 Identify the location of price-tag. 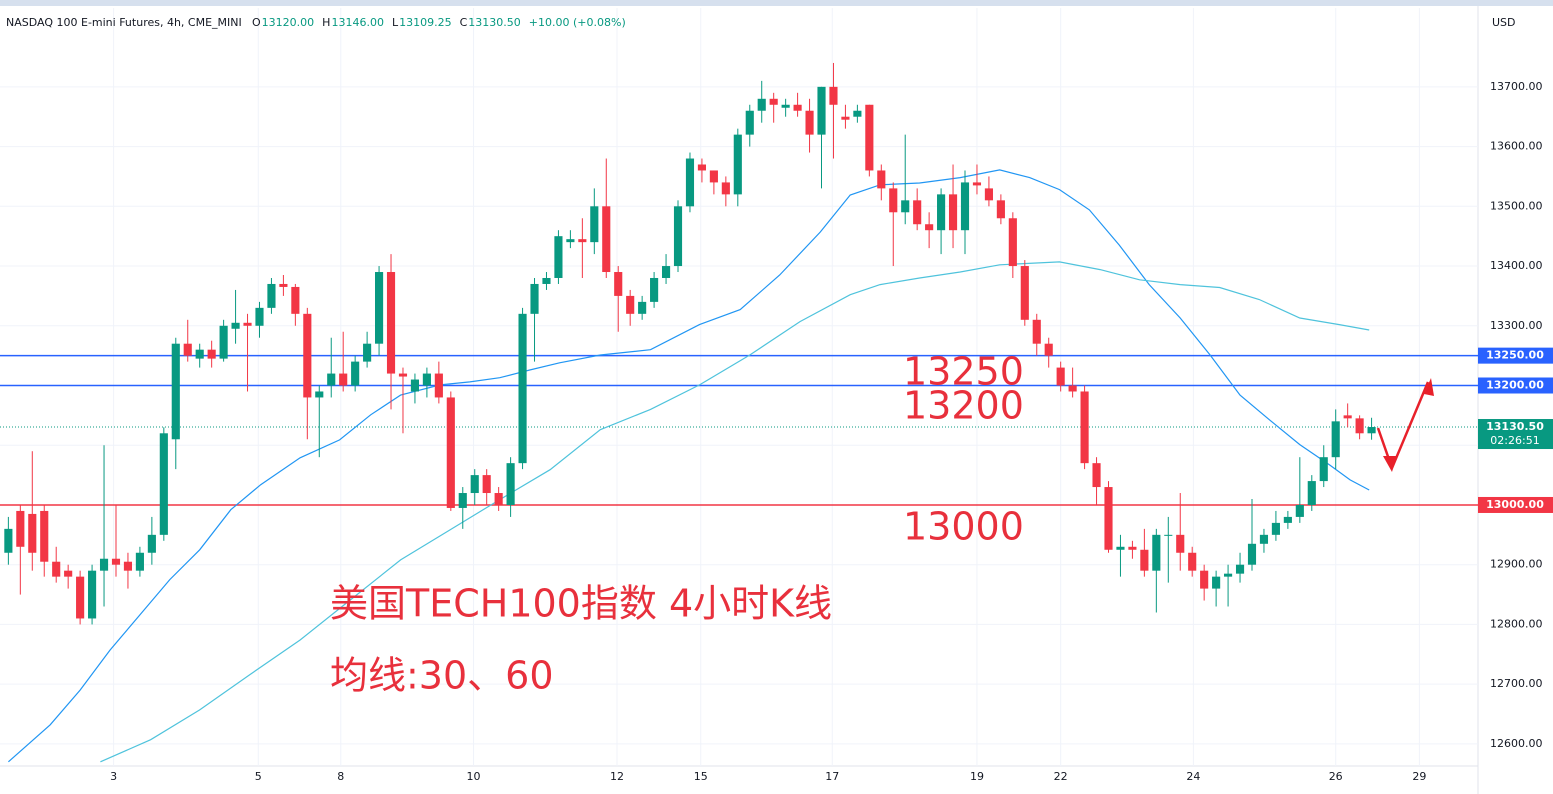
(1515, 504).